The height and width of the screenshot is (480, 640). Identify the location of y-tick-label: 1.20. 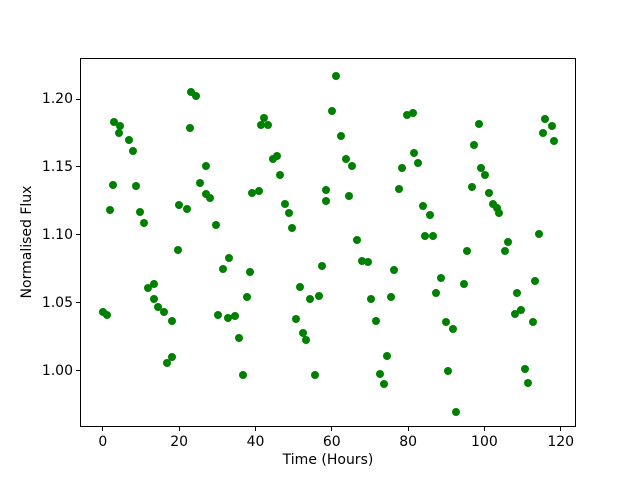
(57, 99).